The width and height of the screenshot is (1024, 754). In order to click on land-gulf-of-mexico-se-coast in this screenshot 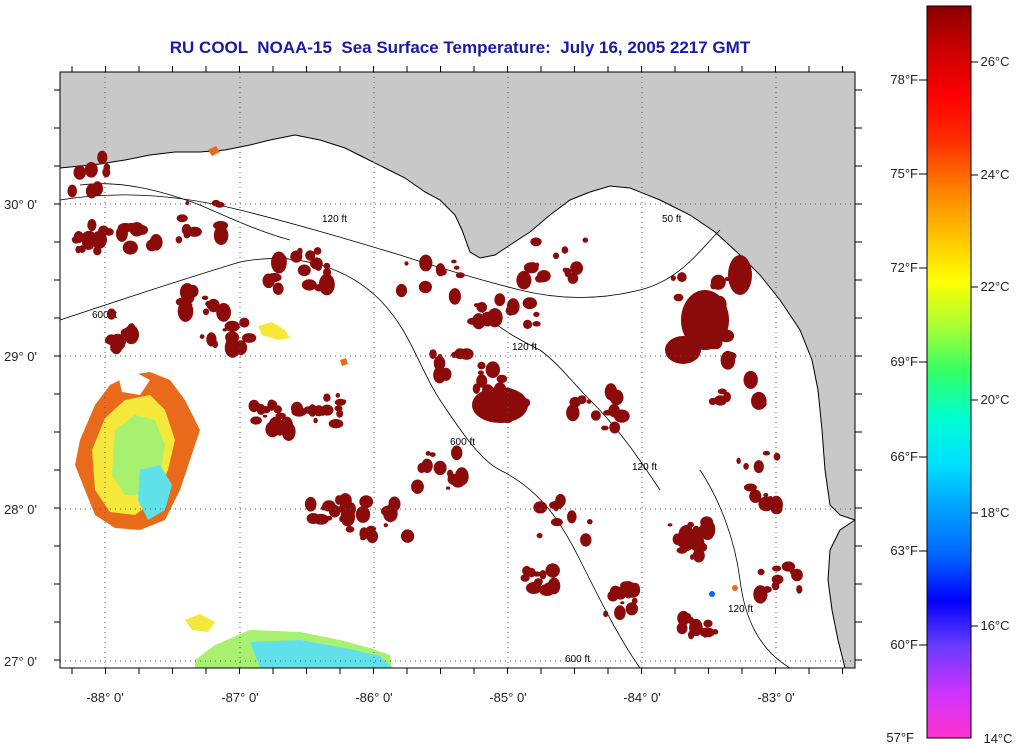, I will do `click(841, 594)`.